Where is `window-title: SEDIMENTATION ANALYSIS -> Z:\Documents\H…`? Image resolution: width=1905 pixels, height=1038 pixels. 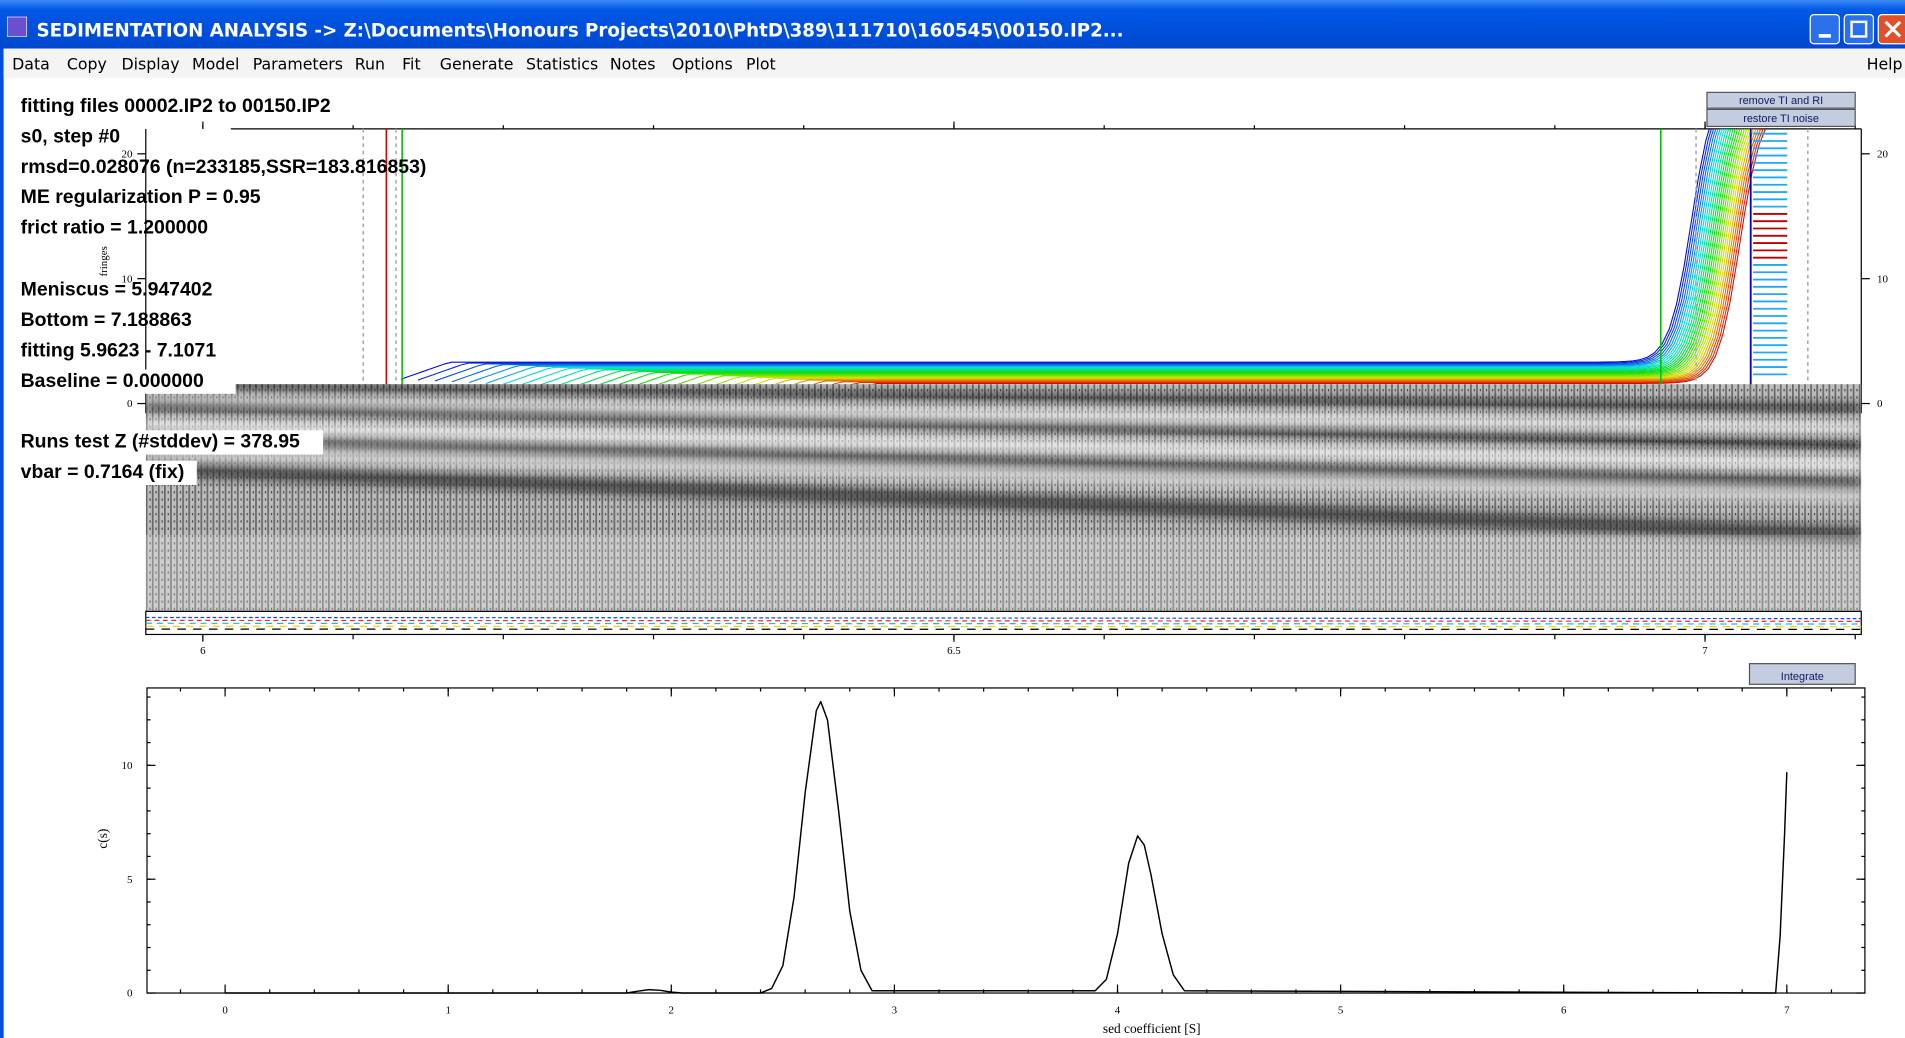
window-title: SEDIMENTATION ANALYSIS -> Z:\Documents\H… is located at coordinates (579, 30).